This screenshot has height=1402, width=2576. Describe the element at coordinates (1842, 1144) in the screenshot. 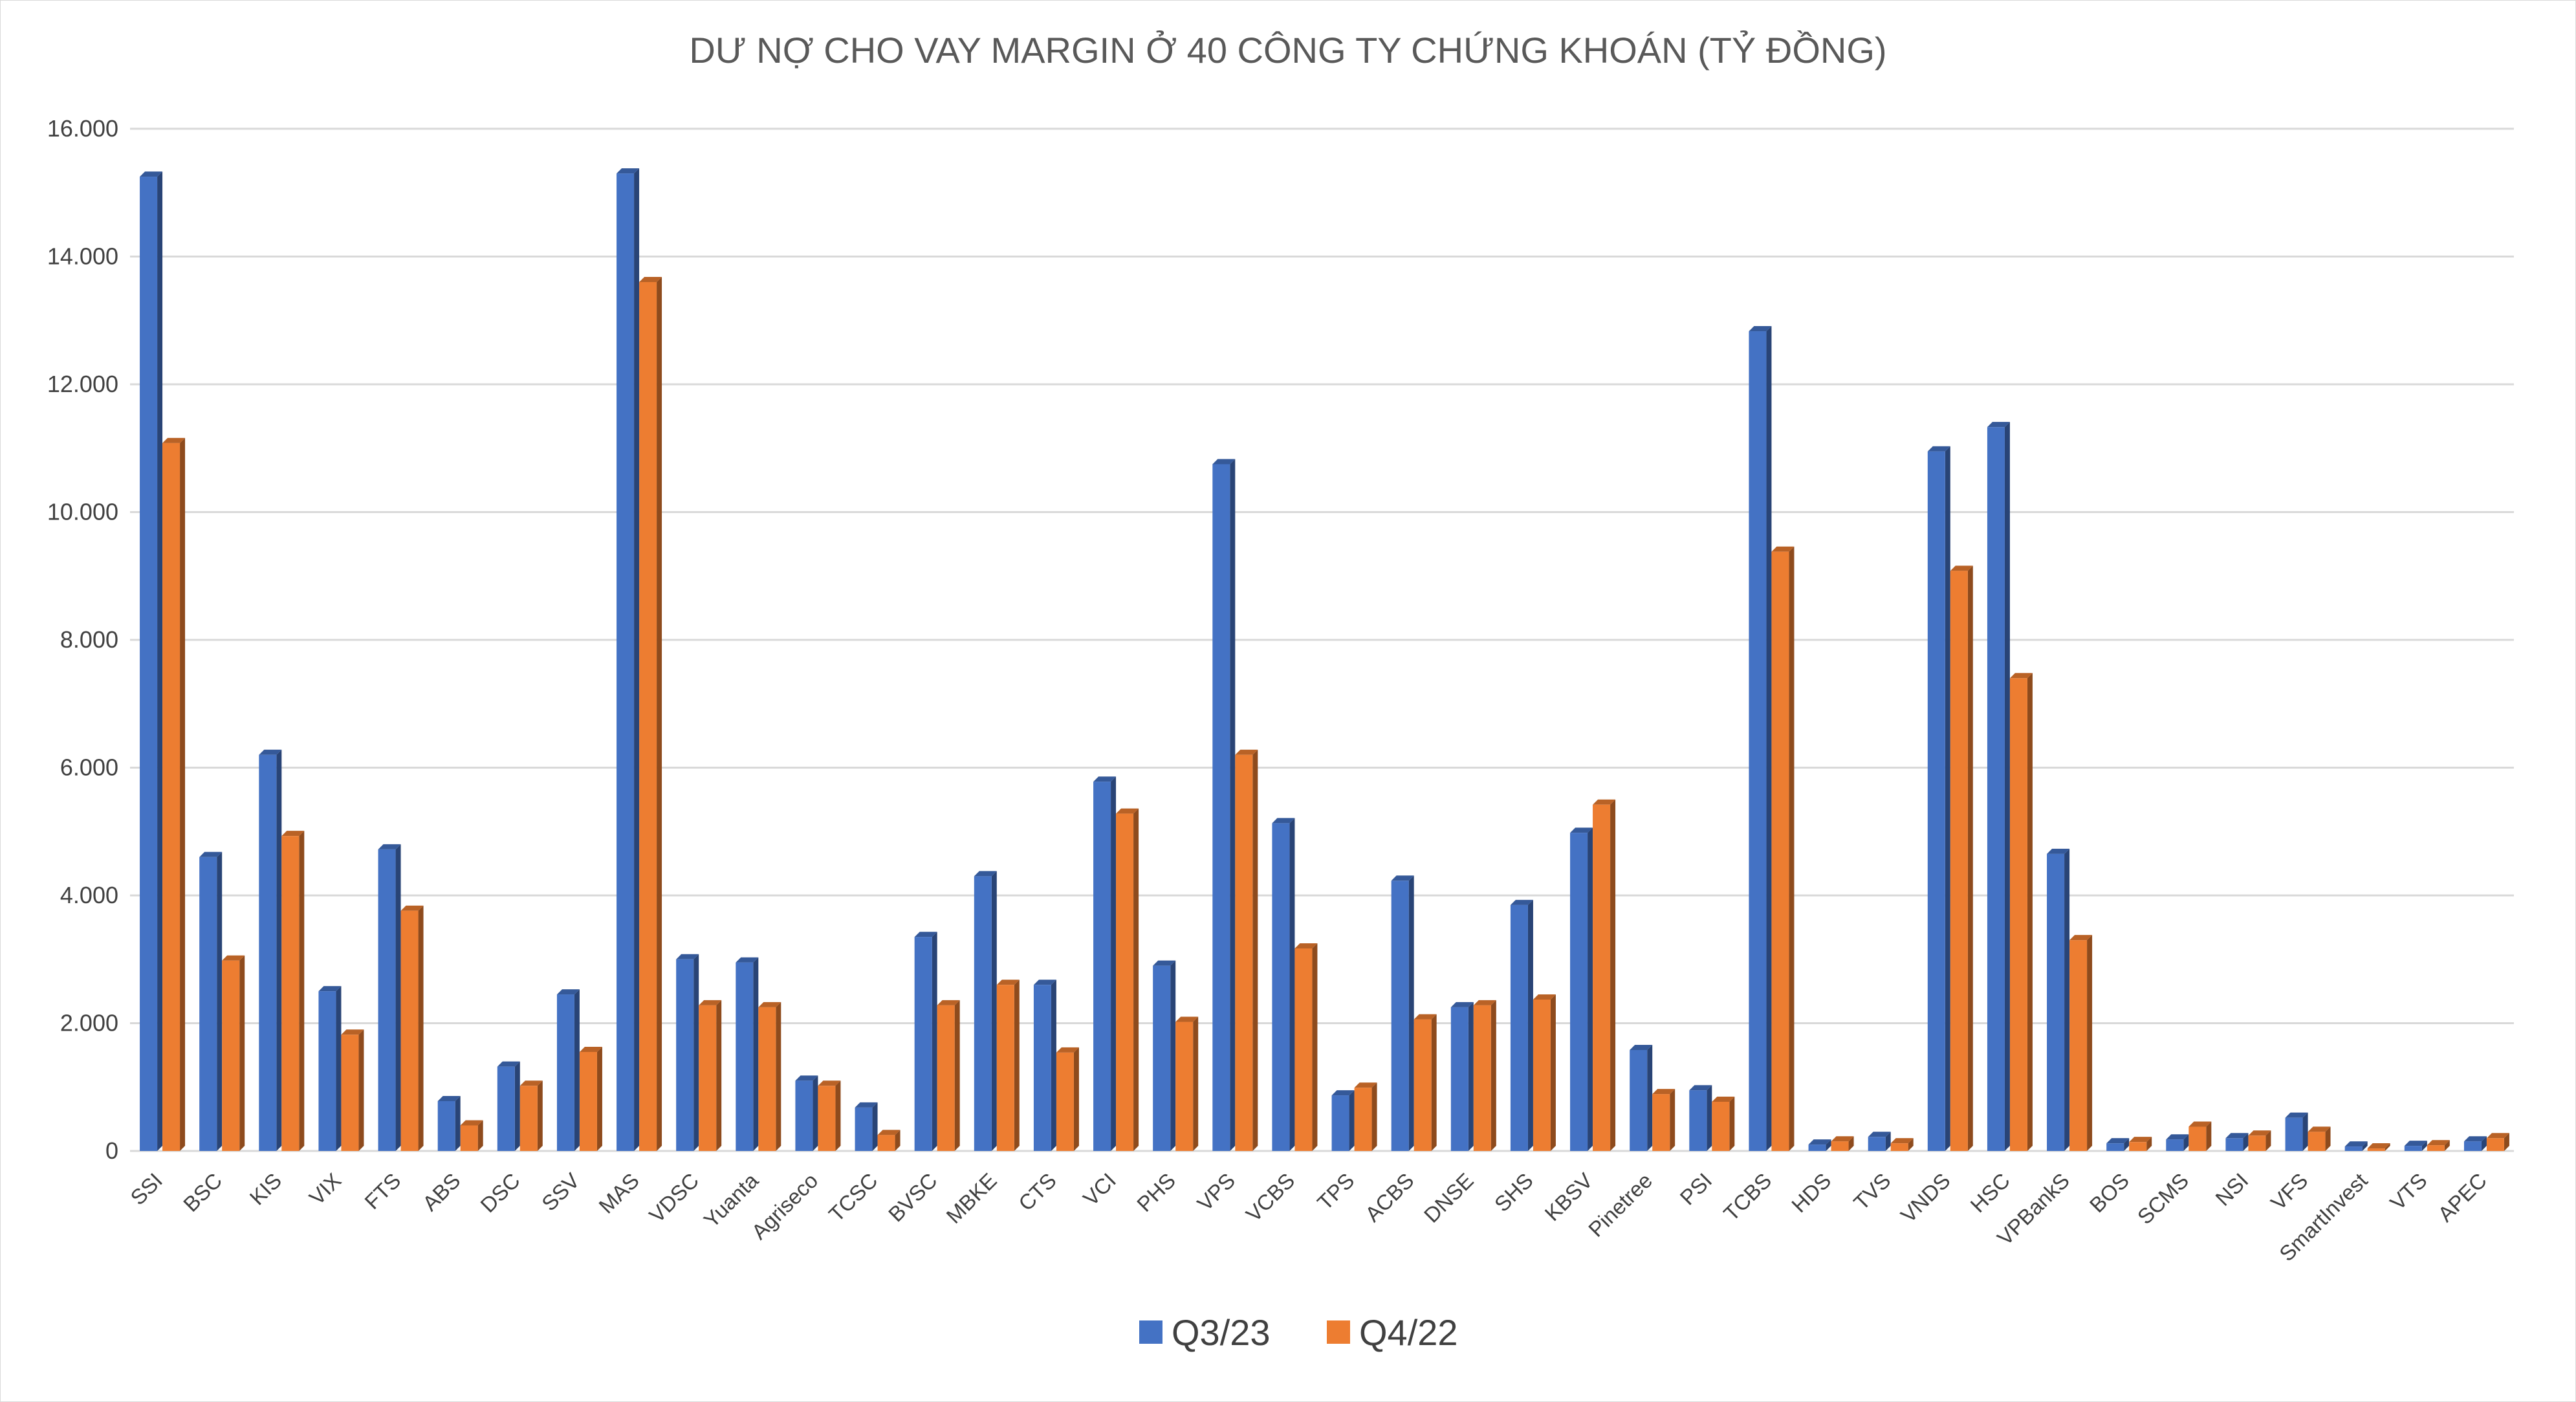

I see `bar-q4-22-hds` at that location.